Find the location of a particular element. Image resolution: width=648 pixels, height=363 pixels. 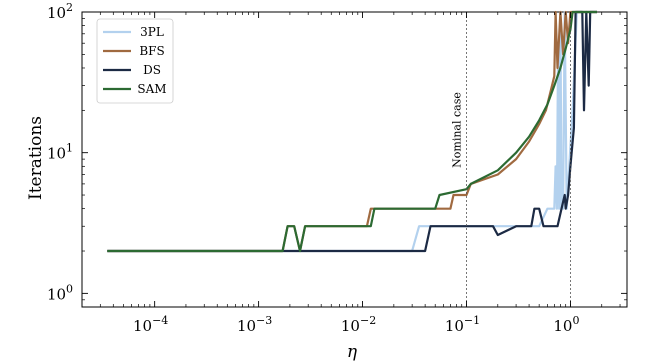

y-tick-label: 10¹ is located at coordinates (60, 152).